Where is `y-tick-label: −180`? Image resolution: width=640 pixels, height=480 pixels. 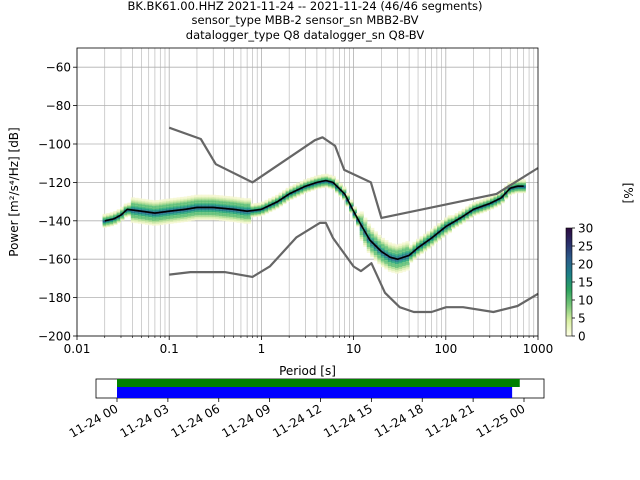
y-tick-label: −180 is located at coordinates (54, 298).